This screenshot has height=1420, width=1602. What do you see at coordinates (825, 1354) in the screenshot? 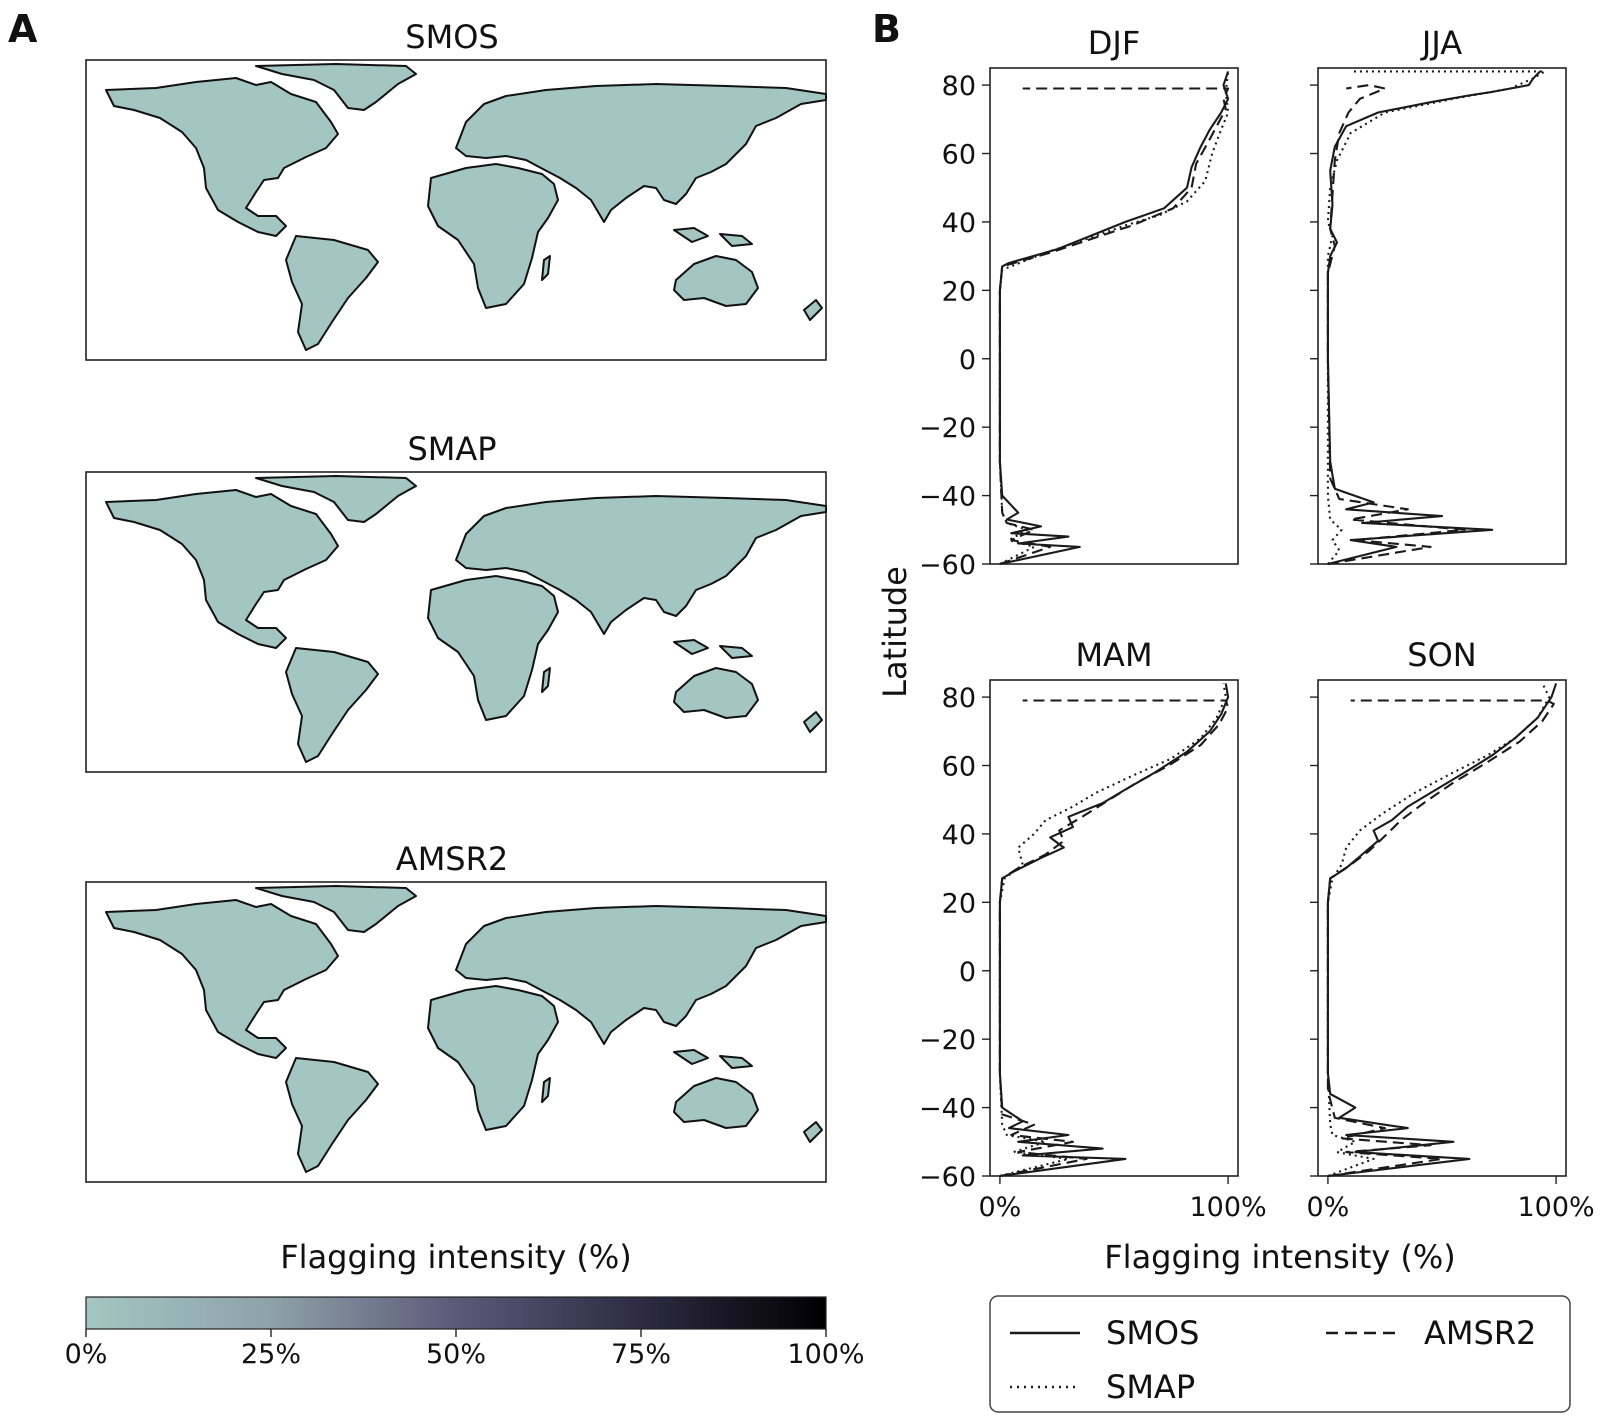
I see `colorbar-tick-label: 100%` at bounding box center [825, 1354].